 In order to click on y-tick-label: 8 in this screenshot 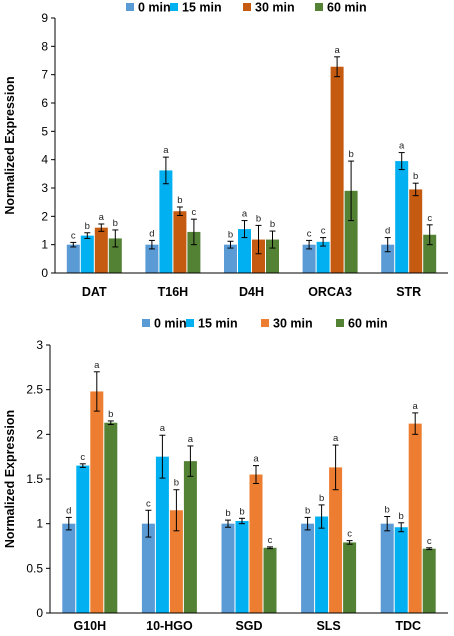, I will do `click(44, 46)`.